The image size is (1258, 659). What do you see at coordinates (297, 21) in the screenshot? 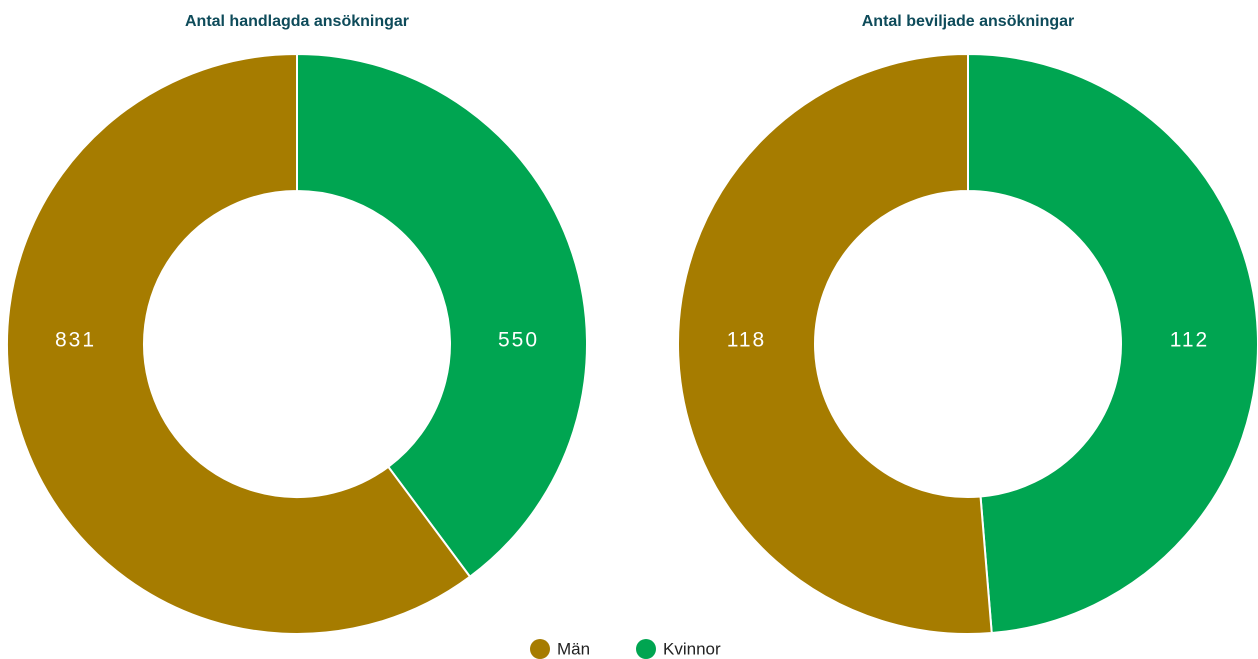
I see `chart-title: Antal handlagda ansökningar` at bounding box center [297, 21].